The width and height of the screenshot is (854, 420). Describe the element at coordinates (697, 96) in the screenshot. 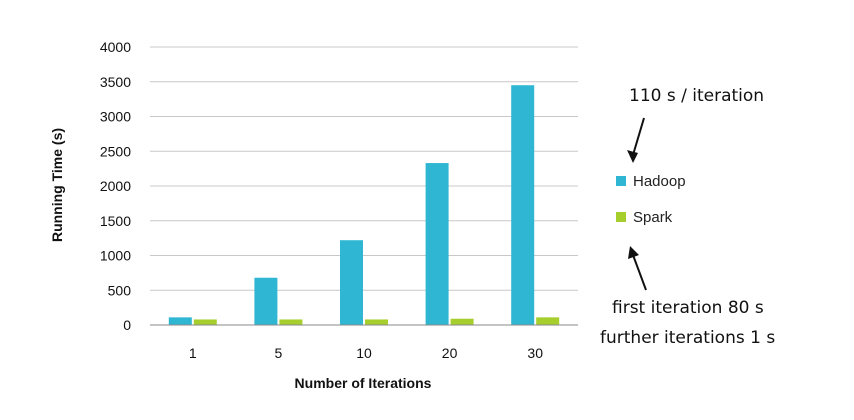

I see `annotation-hadoop: 110 s / iteration` at that location.